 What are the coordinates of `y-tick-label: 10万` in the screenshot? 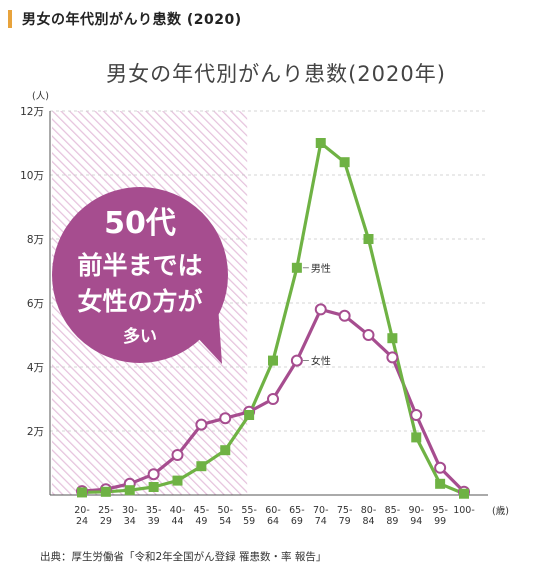 It's located at (32, 176).